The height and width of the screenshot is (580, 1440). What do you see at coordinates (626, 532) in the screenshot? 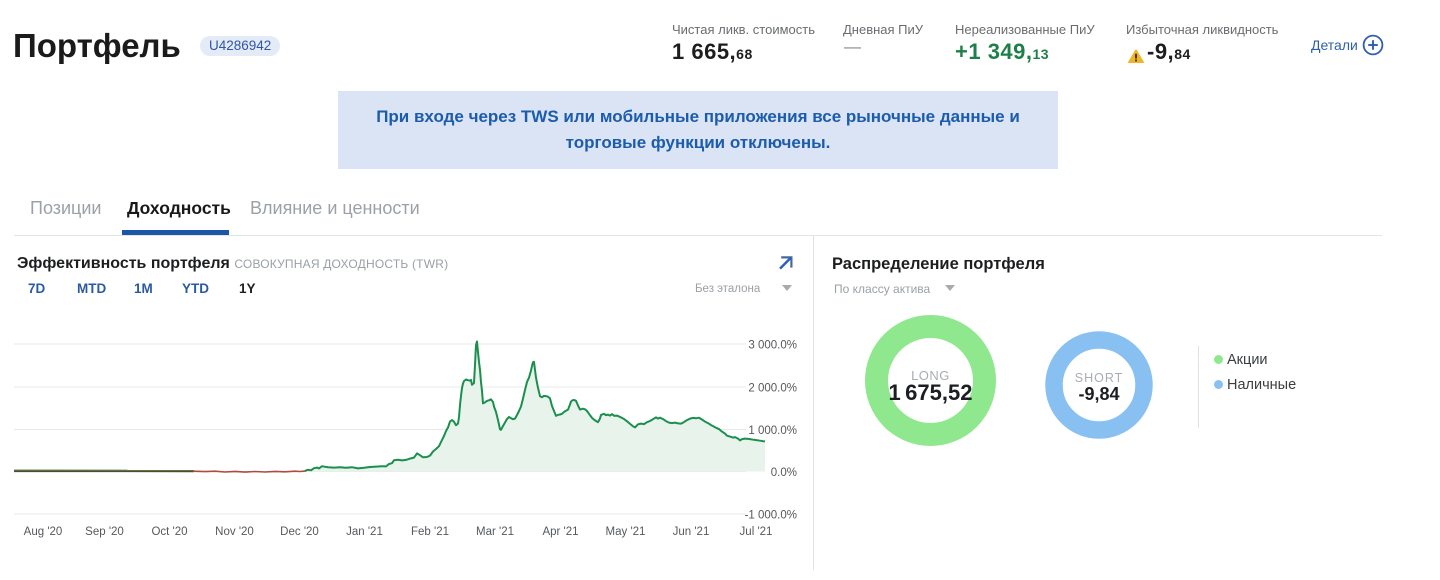
I see `svg-text: May '21` at bounding box center [626, 532].